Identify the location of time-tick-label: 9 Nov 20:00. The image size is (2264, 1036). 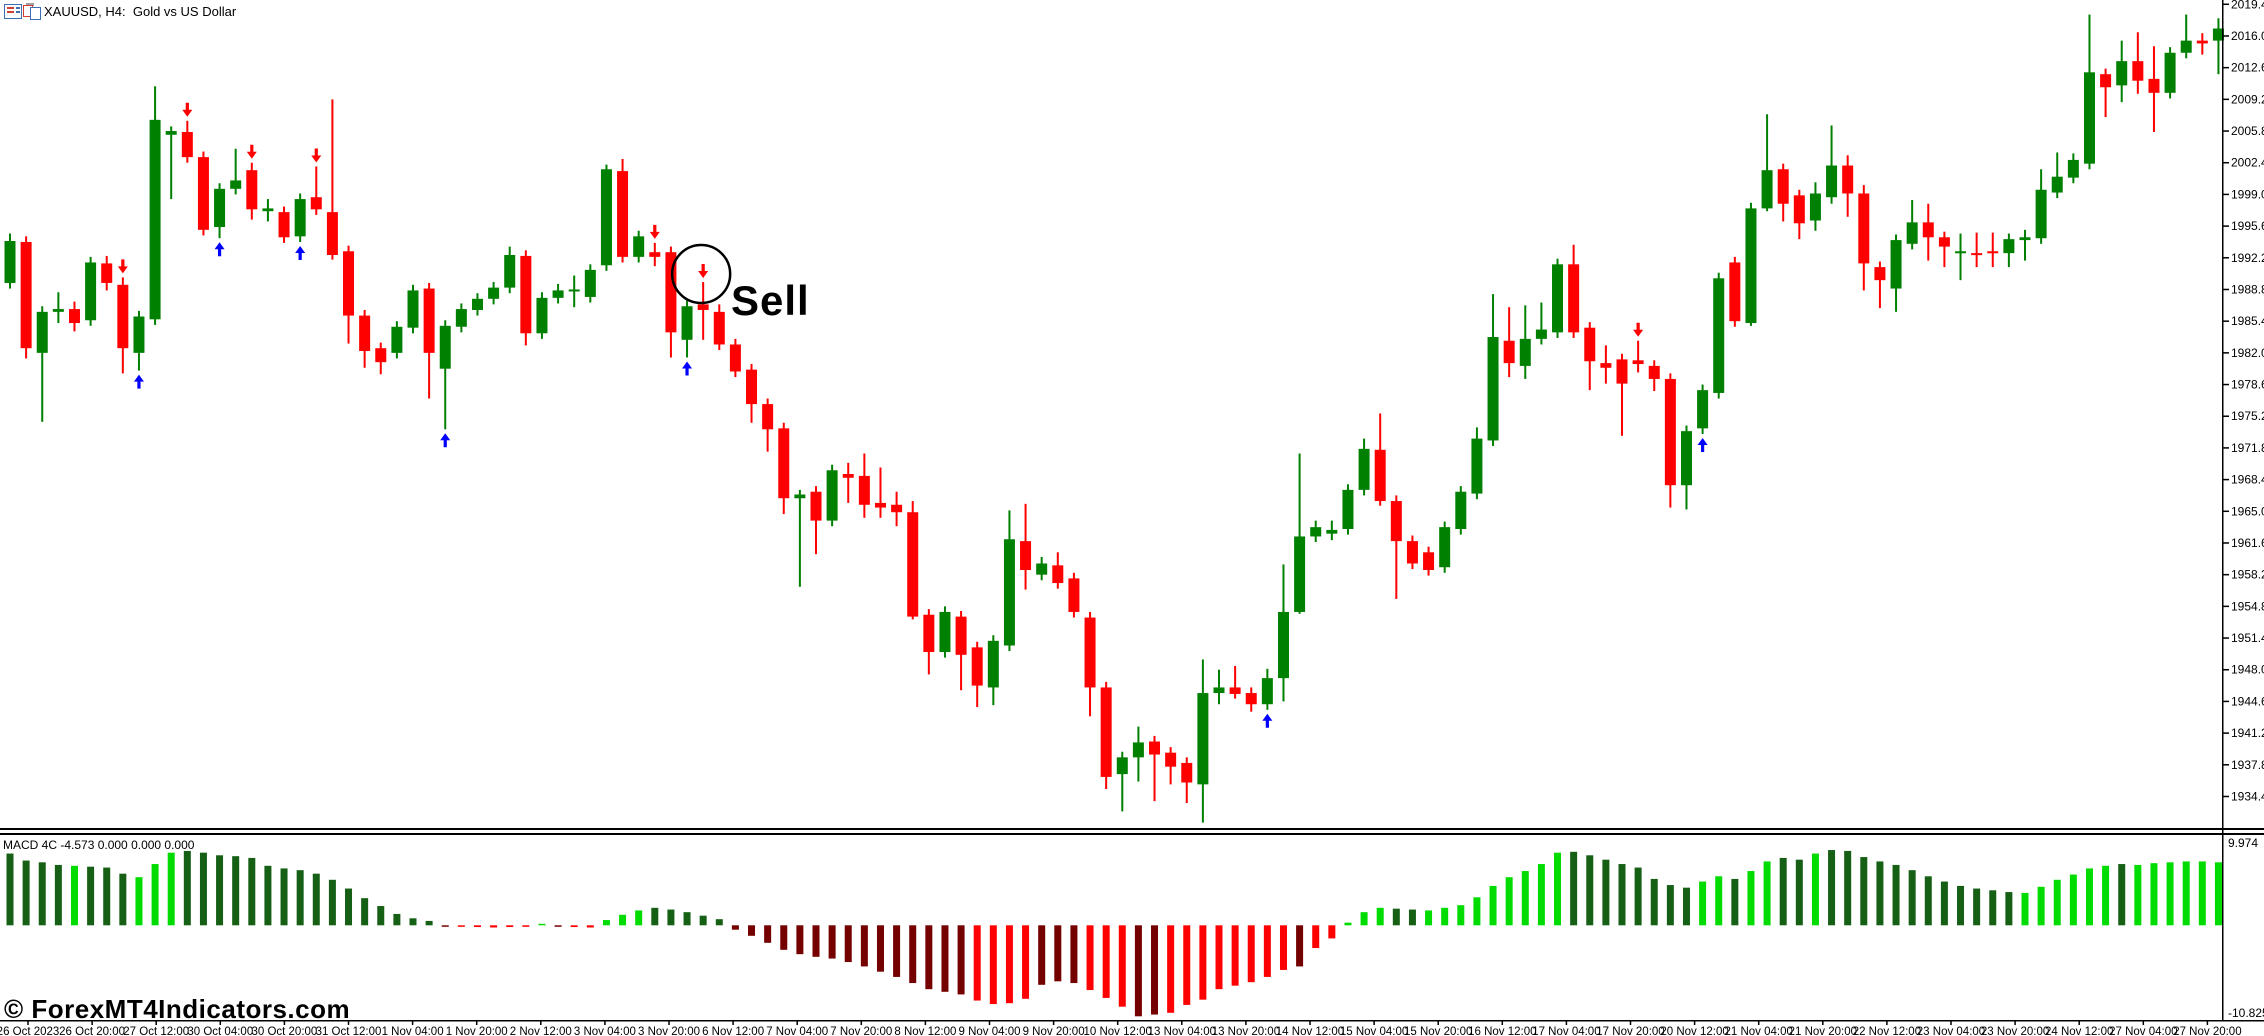
(1054, 1031).